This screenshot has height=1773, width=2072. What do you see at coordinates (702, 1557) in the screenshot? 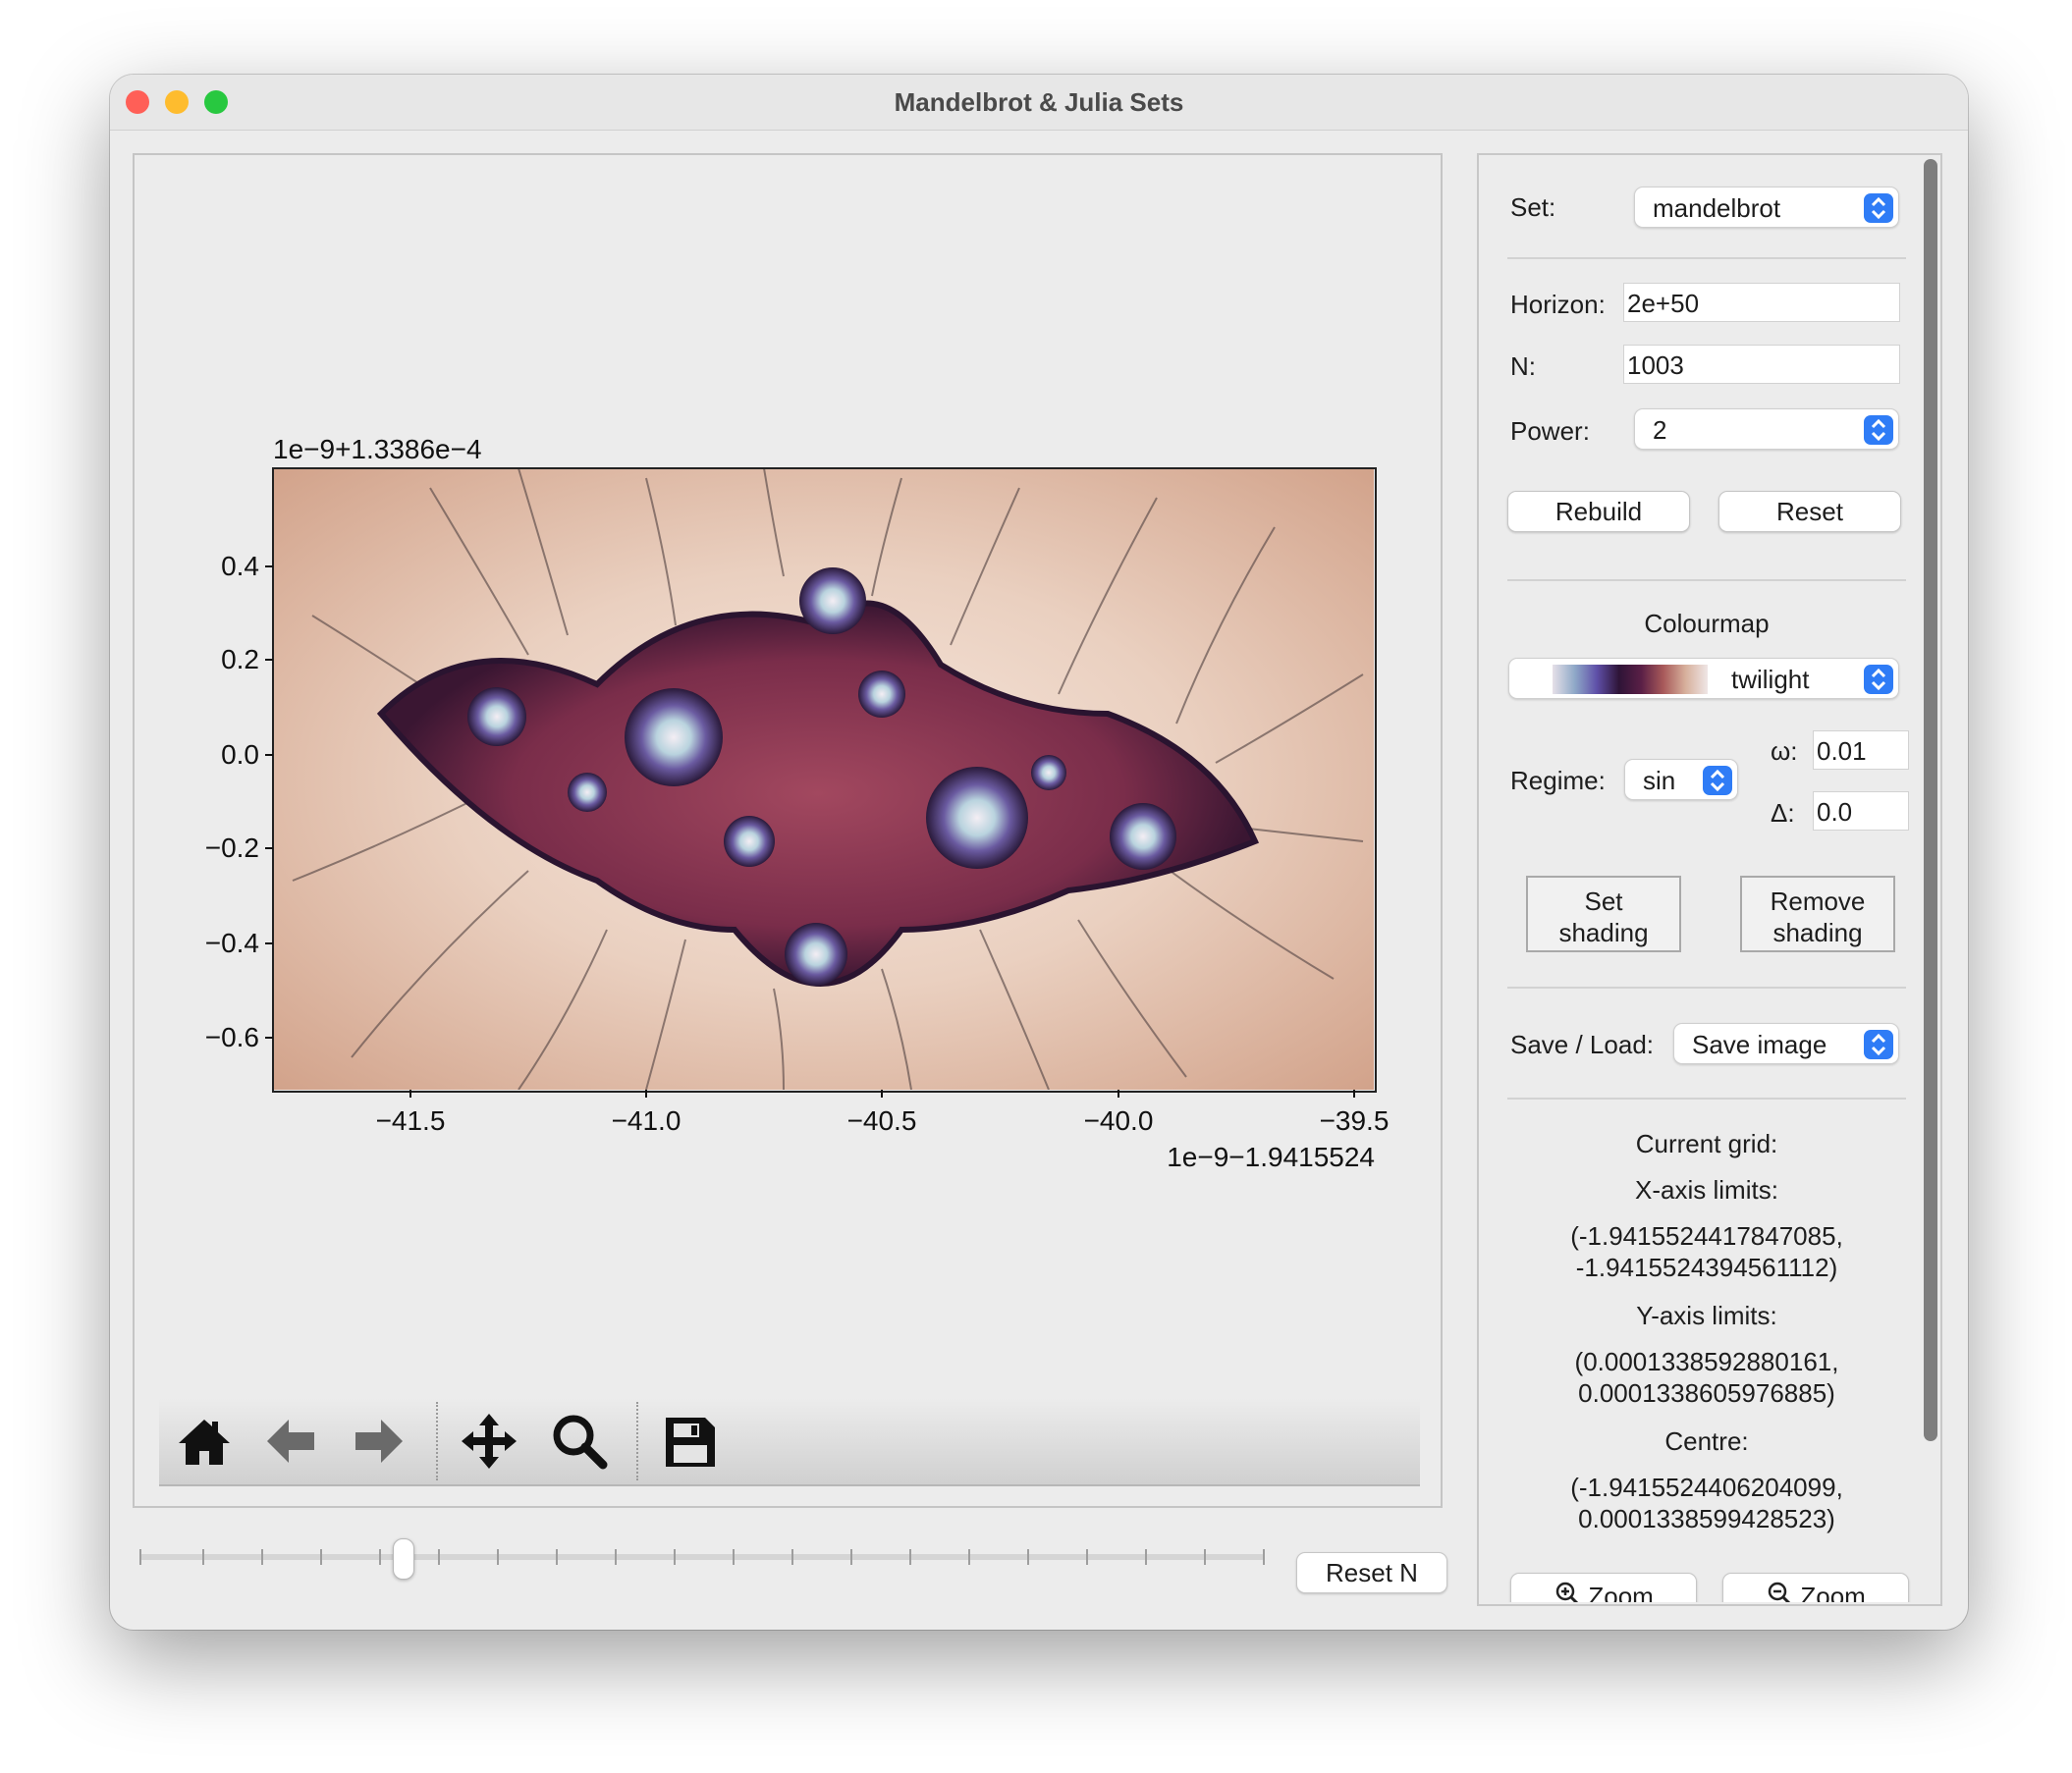
I see `n-slider-track` at bounding box center [702, 1557].